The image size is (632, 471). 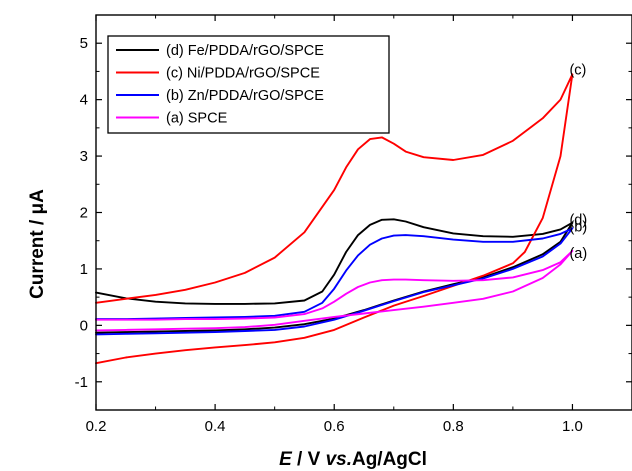 What do you see at coordinates (96, 426) in the screenshot?
I see `x-tick-label: 0.2` at bounding box center [96, 426].